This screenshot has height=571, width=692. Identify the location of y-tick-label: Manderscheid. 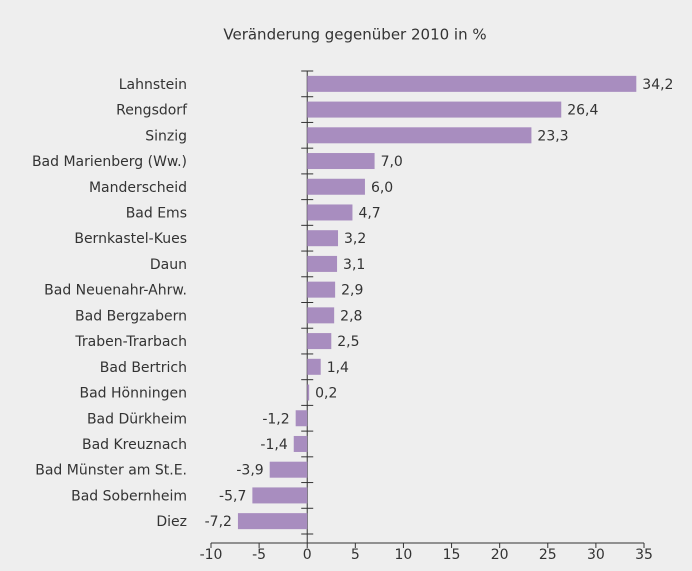
(138, 188).